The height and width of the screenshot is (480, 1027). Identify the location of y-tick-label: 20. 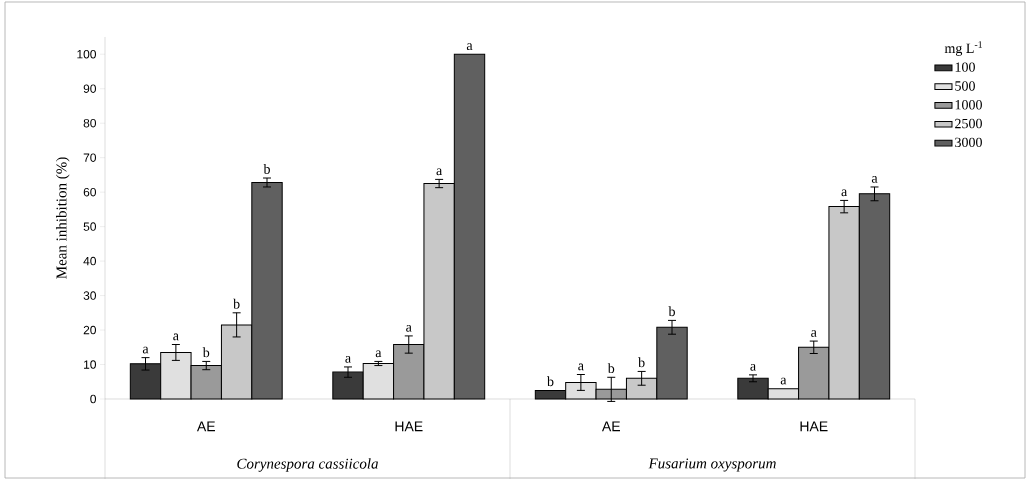
(90, 330).